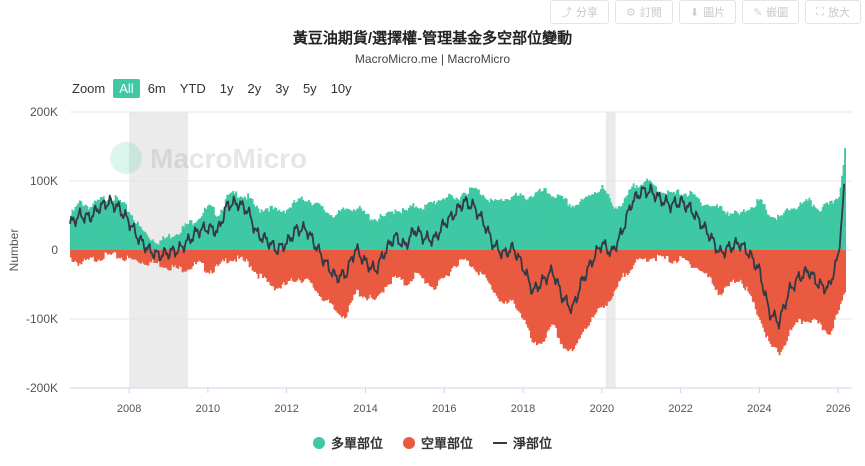  What do you see at coordinates (771, 12) in the screenshot?
I see `embed-button: ✎ 嵌圖` at bounding box center [771, 12].